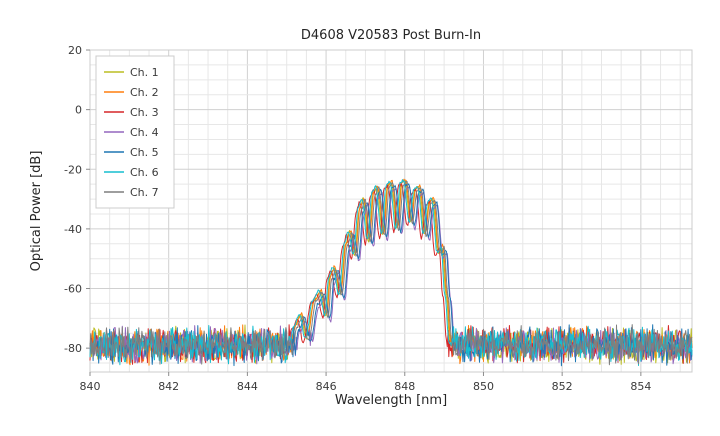 The height and width of the screenshot is (436, 720). I want to click on x-tick-label: 844, so click(247, 386).